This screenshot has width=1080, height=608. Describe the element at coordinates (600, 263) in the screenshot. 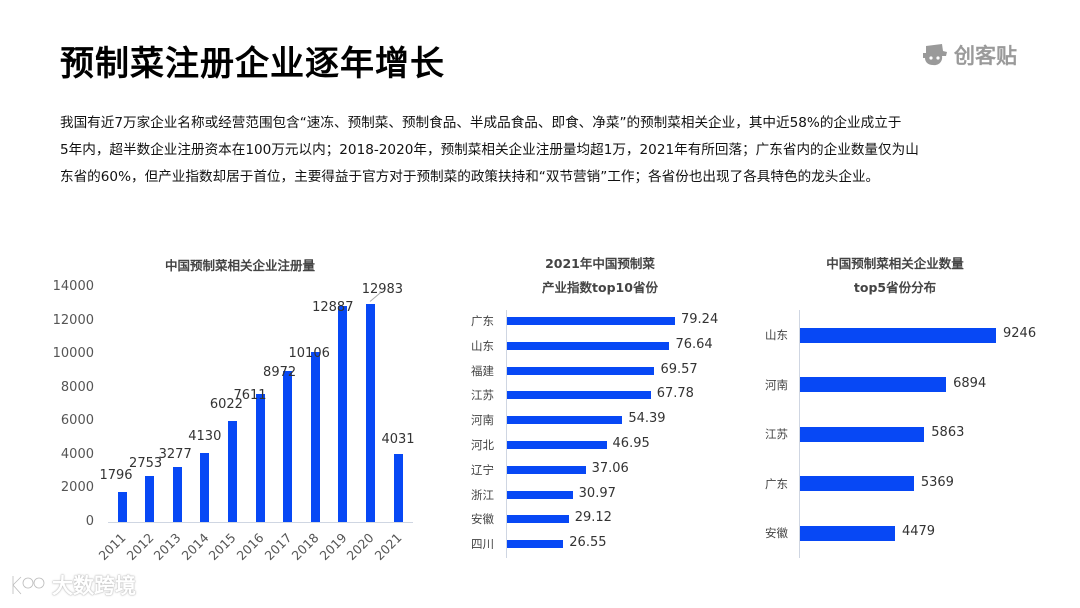

I see `chart-title: 2021年中国预制菜` at that location.